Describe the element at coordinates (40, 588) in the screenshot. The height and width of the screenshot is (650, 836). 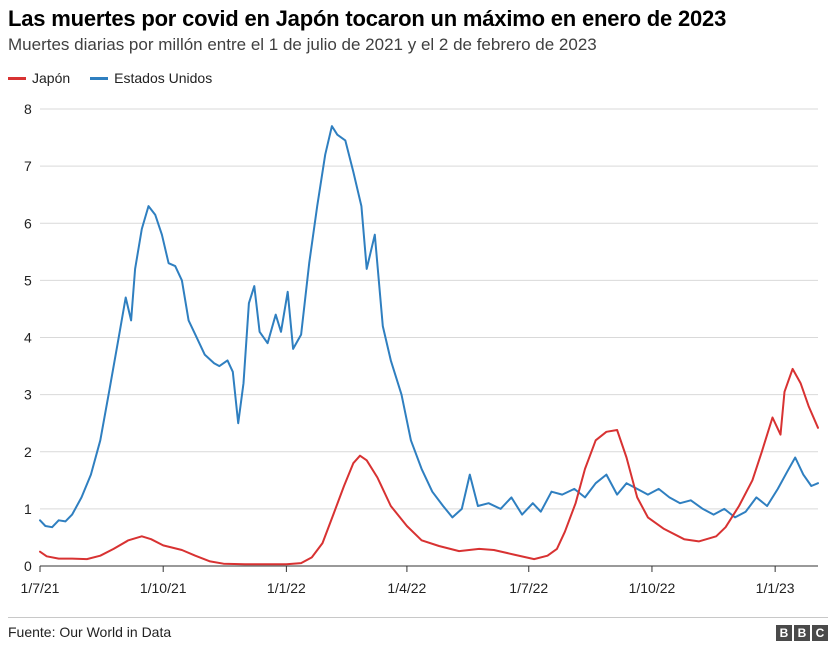
I see `x-tick-label: 1/7/21` at that location.